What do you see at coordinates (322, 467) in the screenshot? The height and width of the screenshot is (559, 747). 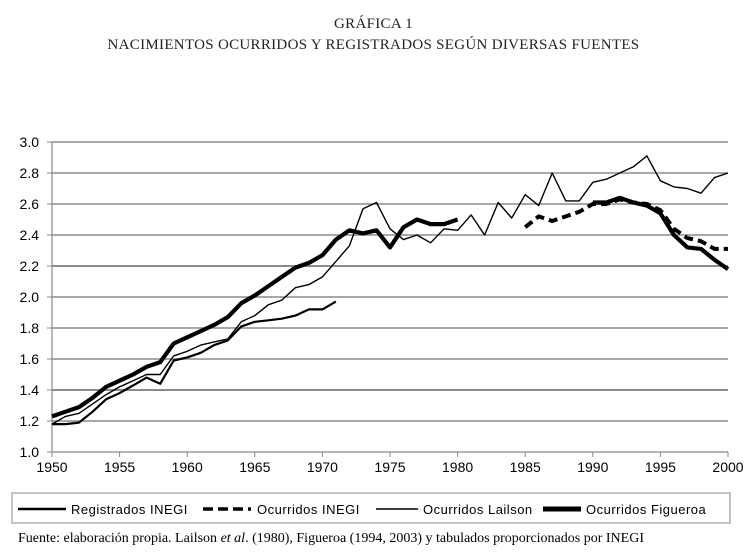 I see `x-tick-label: 1970` at bounding box center [322, 467].